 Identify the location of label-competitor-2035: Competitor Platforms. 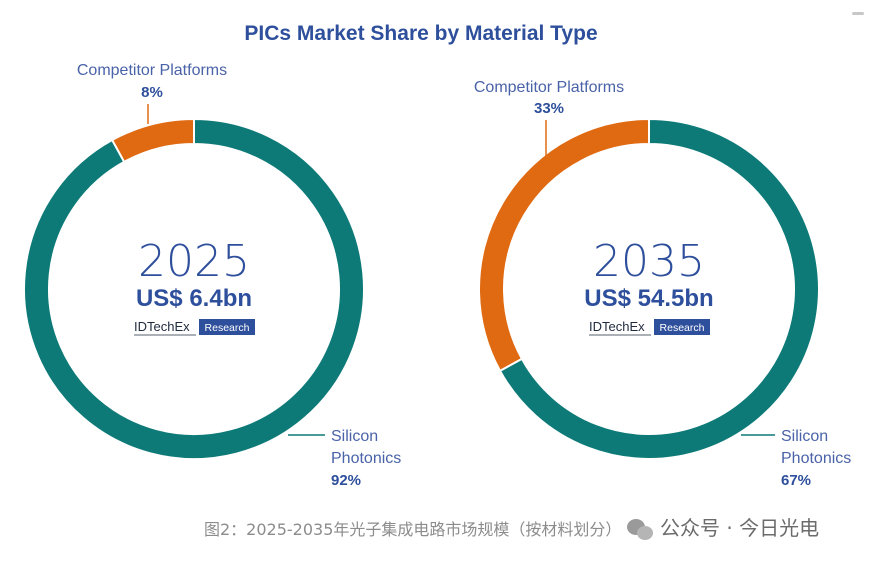
(549, 87).